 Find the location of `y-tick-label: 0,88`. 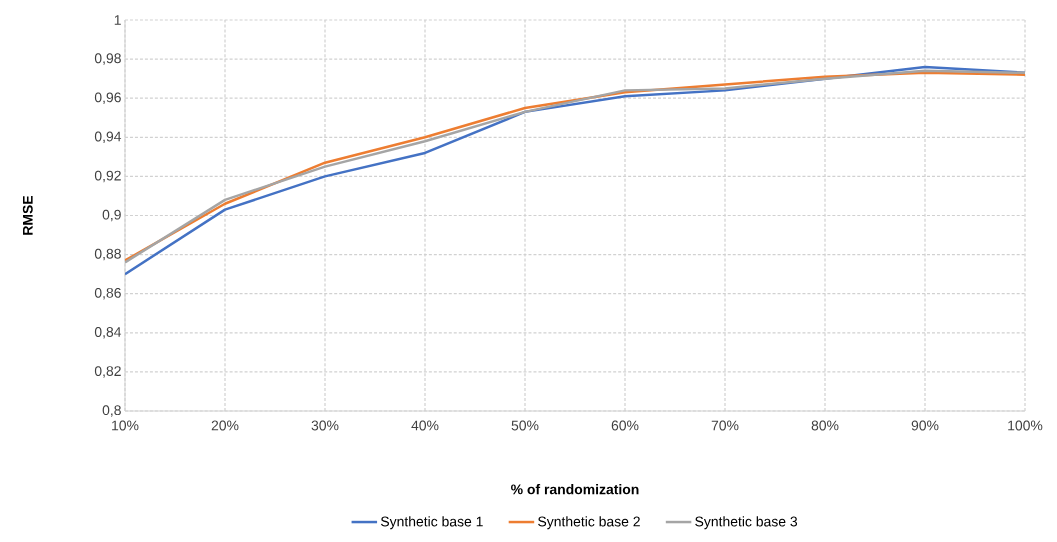

y-tick-label: 0,88 is located at coordinates (107, 254).